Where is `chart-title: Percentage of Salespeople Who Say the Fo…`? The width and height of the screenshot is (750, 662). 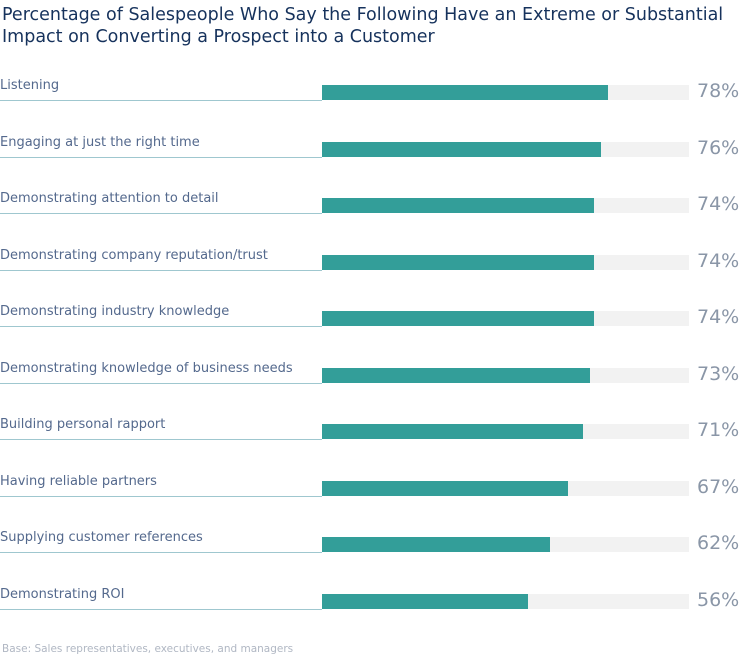
chart-title: Percentage of Salespeople Who Say the Fo… is located at coordinates (363, 26).